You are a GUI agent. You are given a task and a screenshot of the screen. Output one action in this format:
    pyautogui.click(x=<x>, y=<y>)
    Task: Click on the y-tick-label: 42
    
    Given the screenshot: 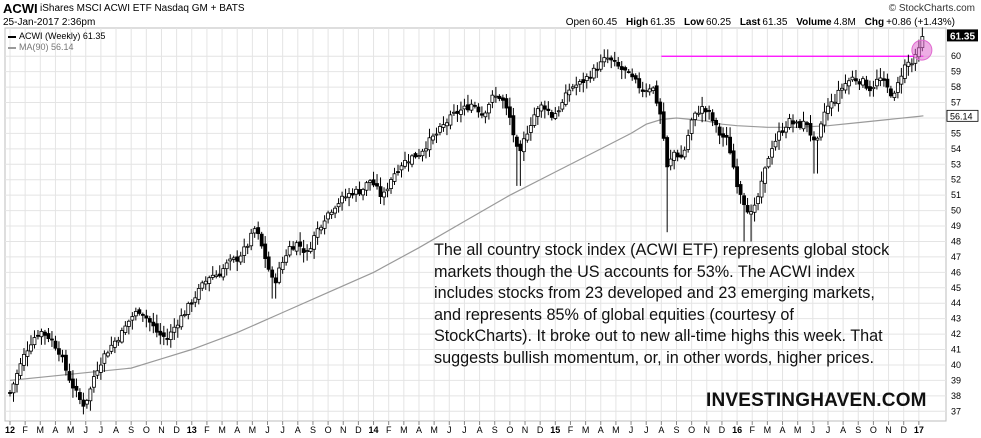 What is the action you would take?
    pyautogui.click(x=956, y=334)
    